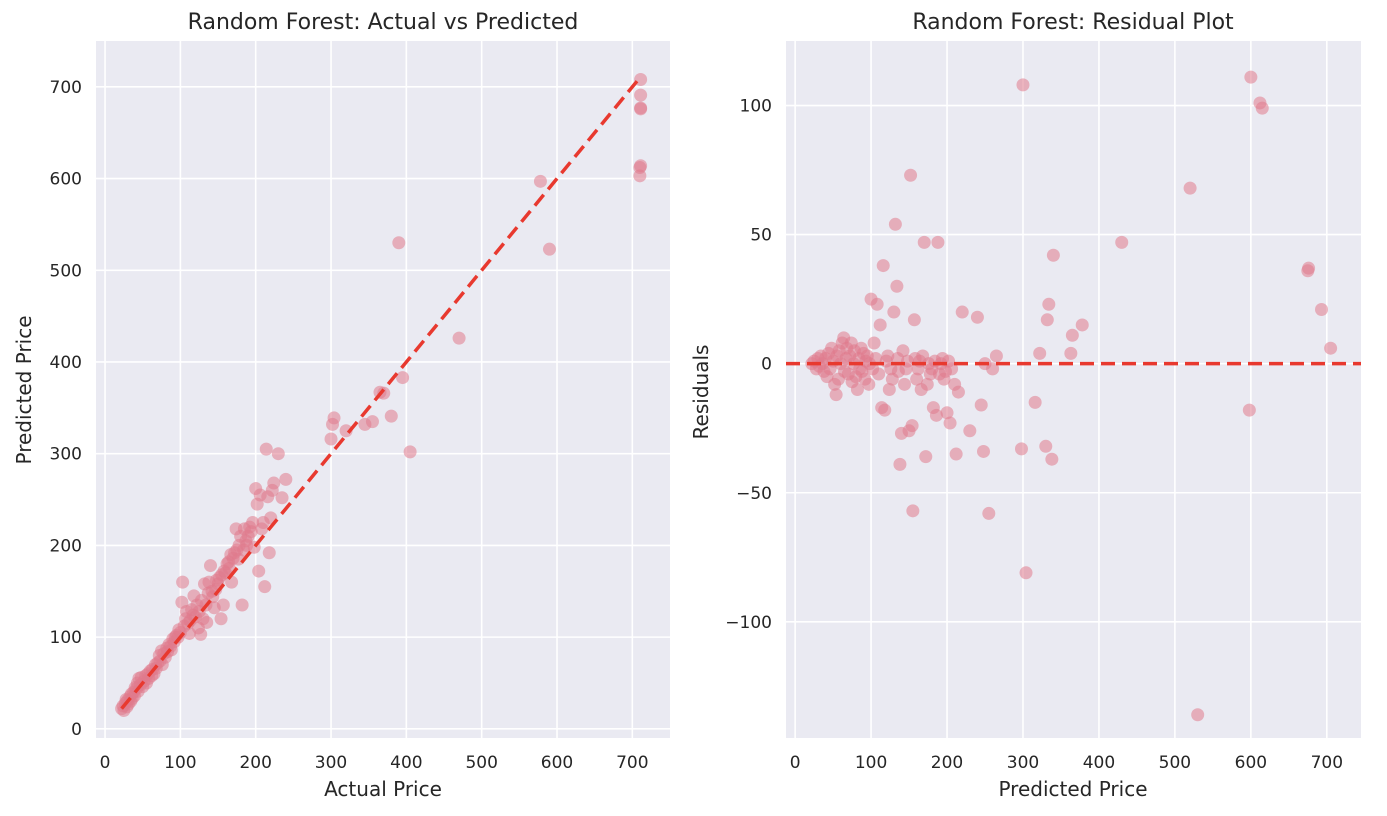  Describe the element at coordinates (66, 271) in the screenshot. I see `y-tick-label: 500` at that location.